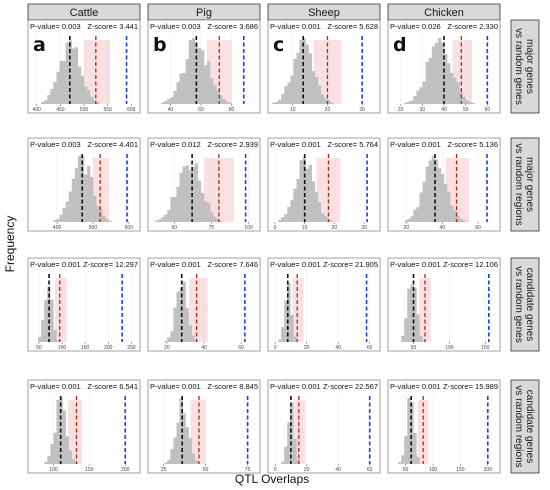 Image resolution: width=550 pixels, height=490 pixels. I want to click on x-tick-label: 200, so click(125, 470).